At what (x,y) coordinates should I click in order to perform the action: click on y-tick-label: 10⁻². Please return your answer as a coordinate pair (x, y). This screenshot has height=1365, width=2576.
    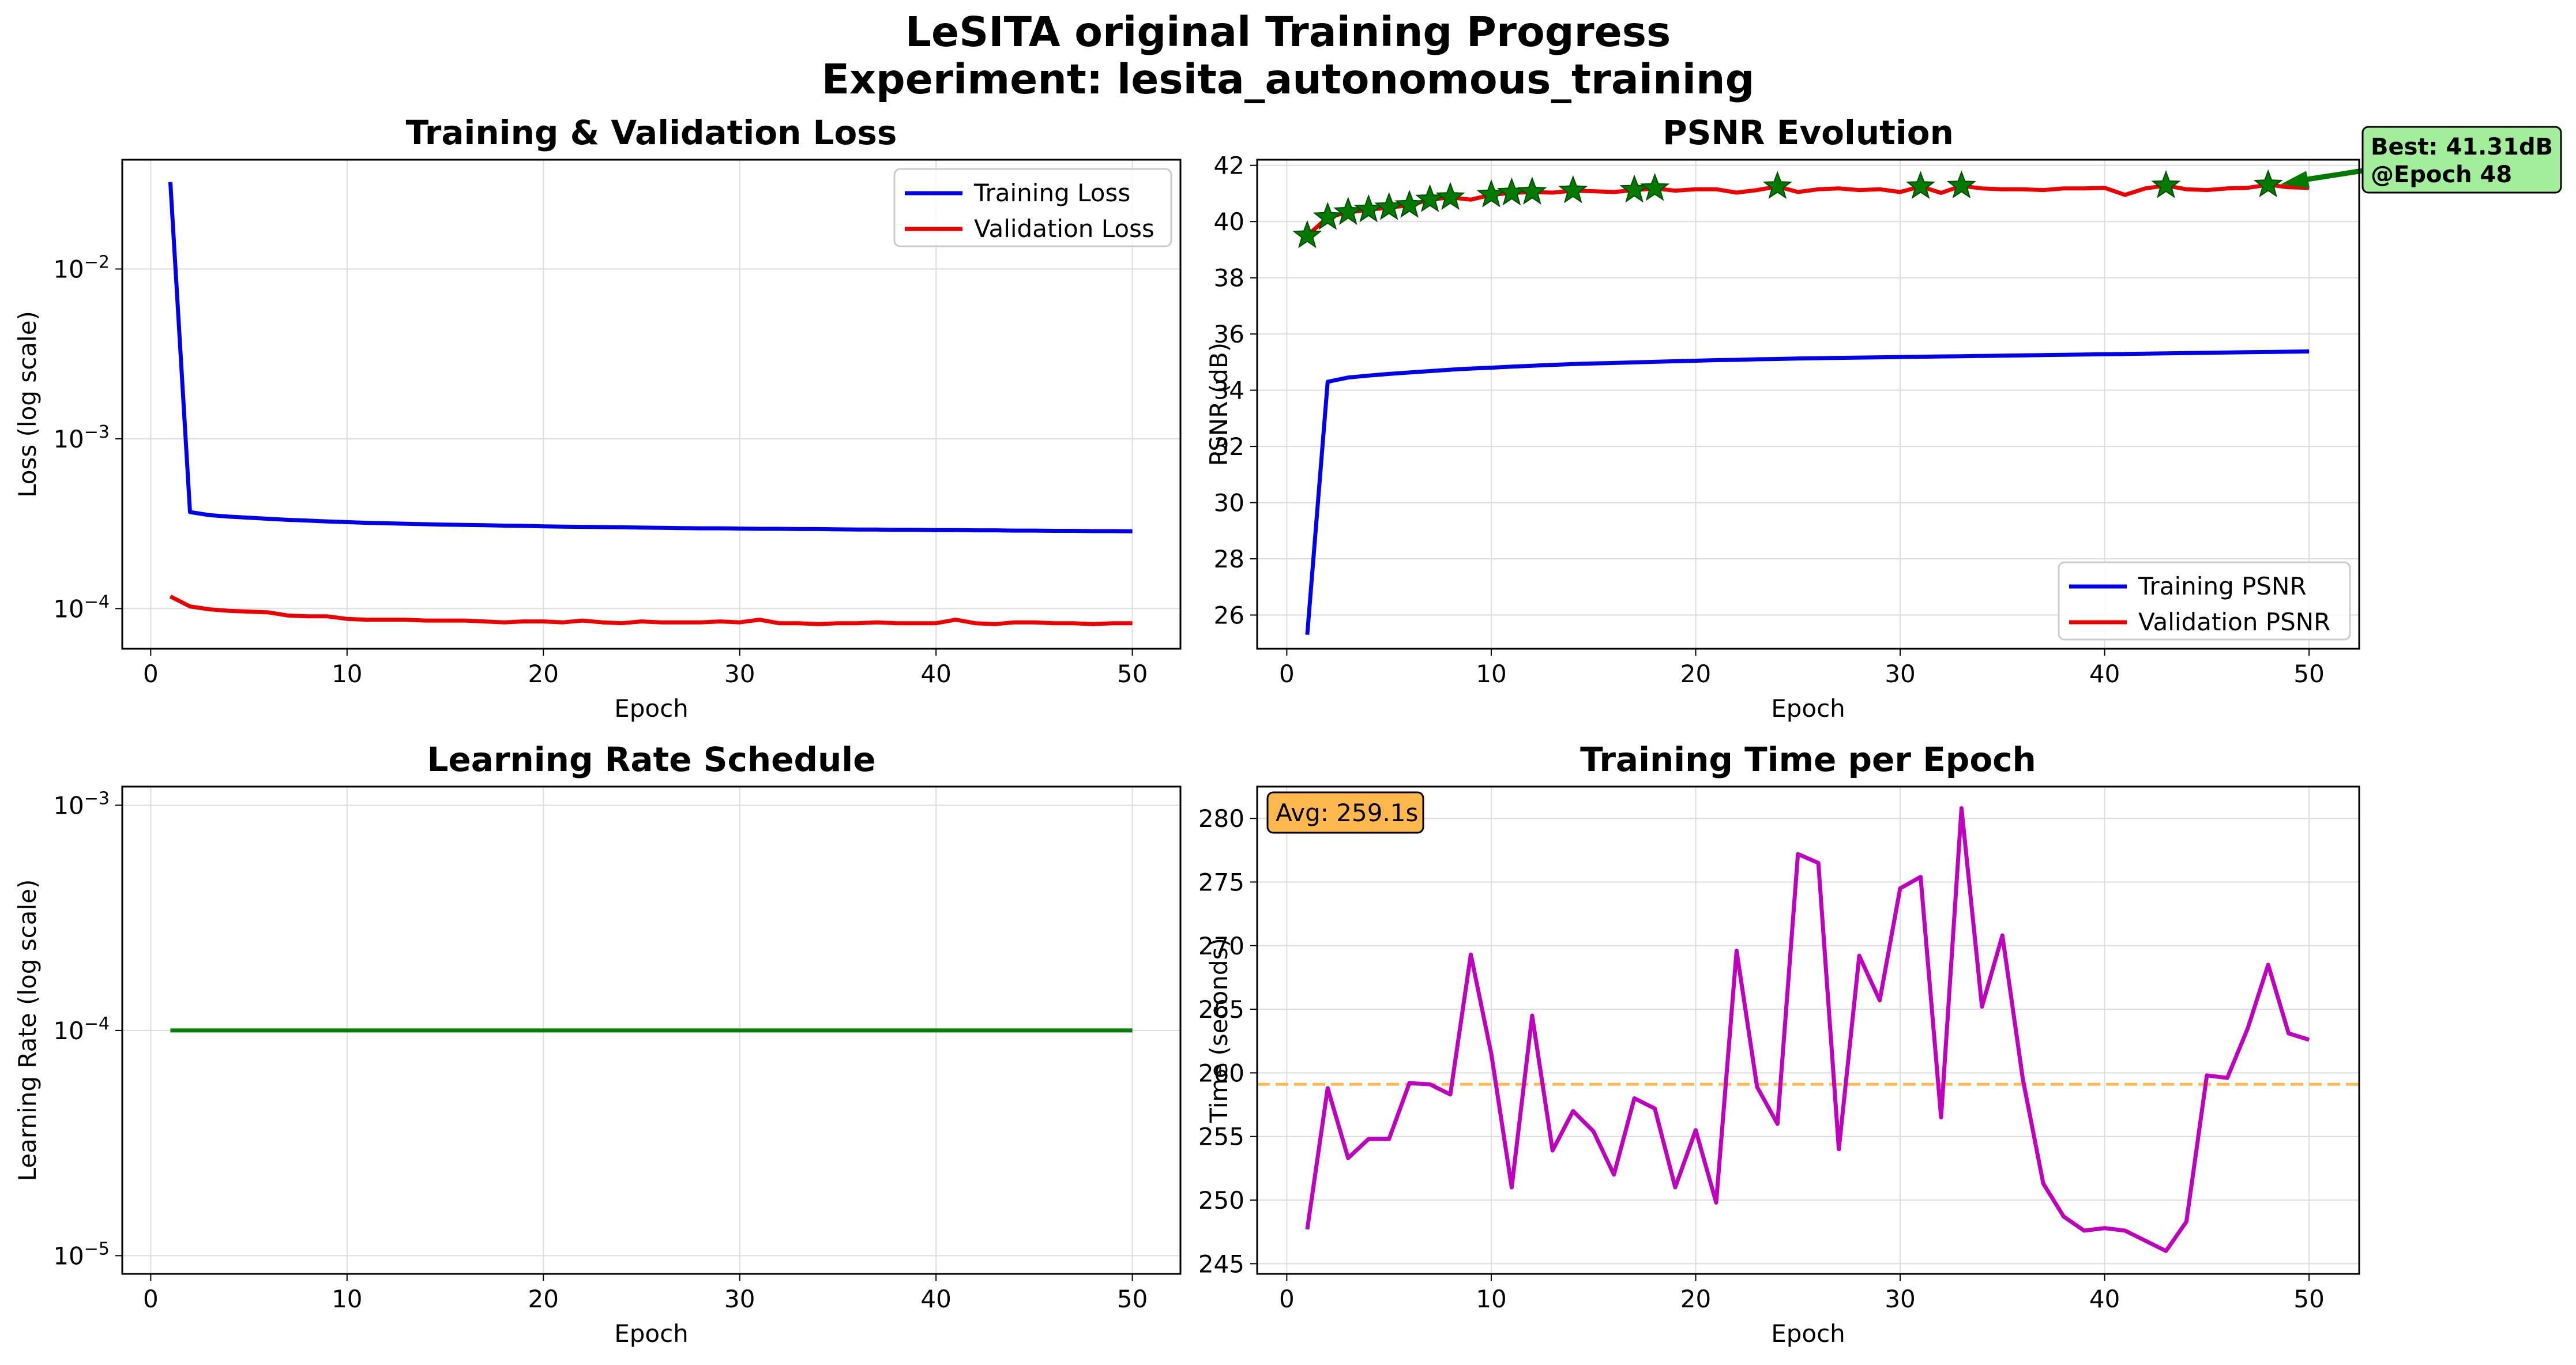
    Looking at the image, I should click on (81, 267).